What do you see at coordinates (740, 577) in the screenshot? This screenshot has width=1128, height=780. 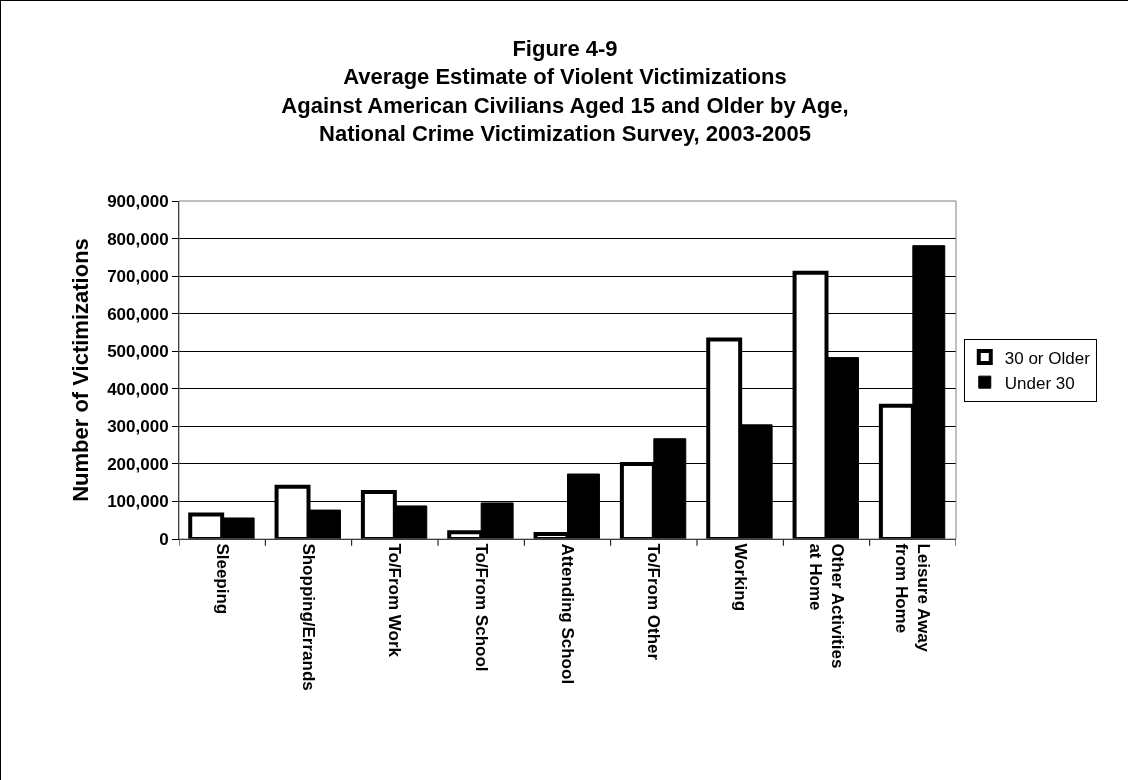 I see `x-tick-label: Working` at bounding box center [740, 577].